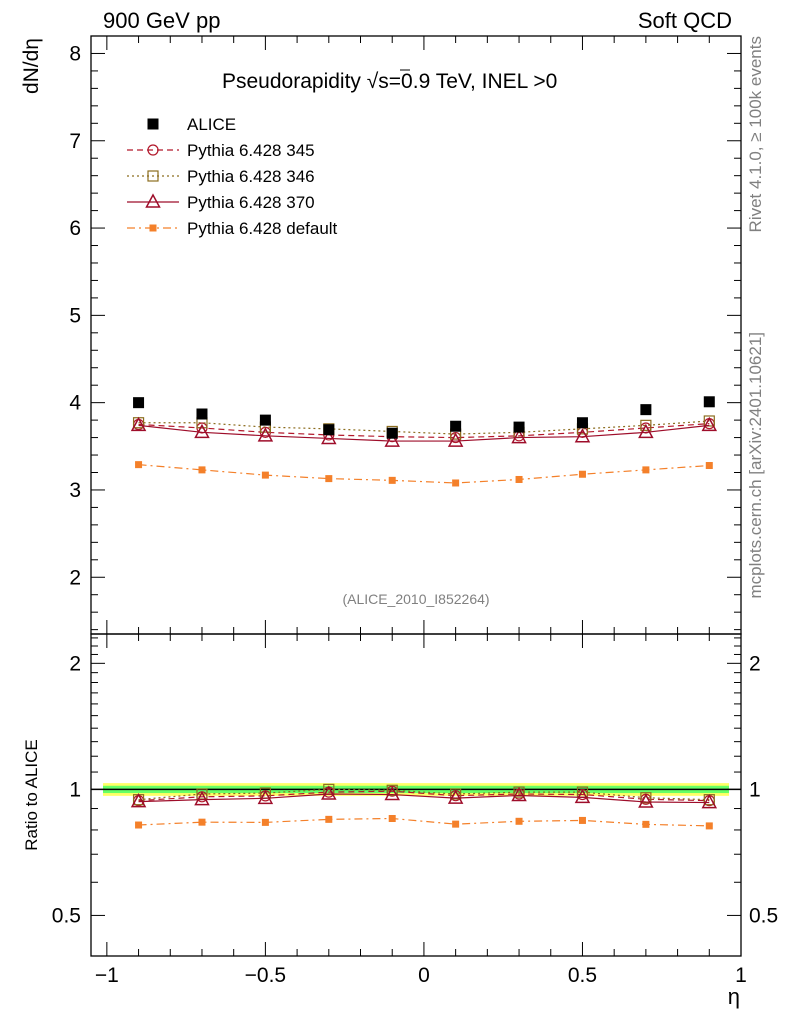 This screenshot has height=1024, width=786. What do you see at coordinates (262, 228) in the screenshot?
I see `legend-label-pdefault: Pythia 6.428 default` at bounding box center [262, 228].